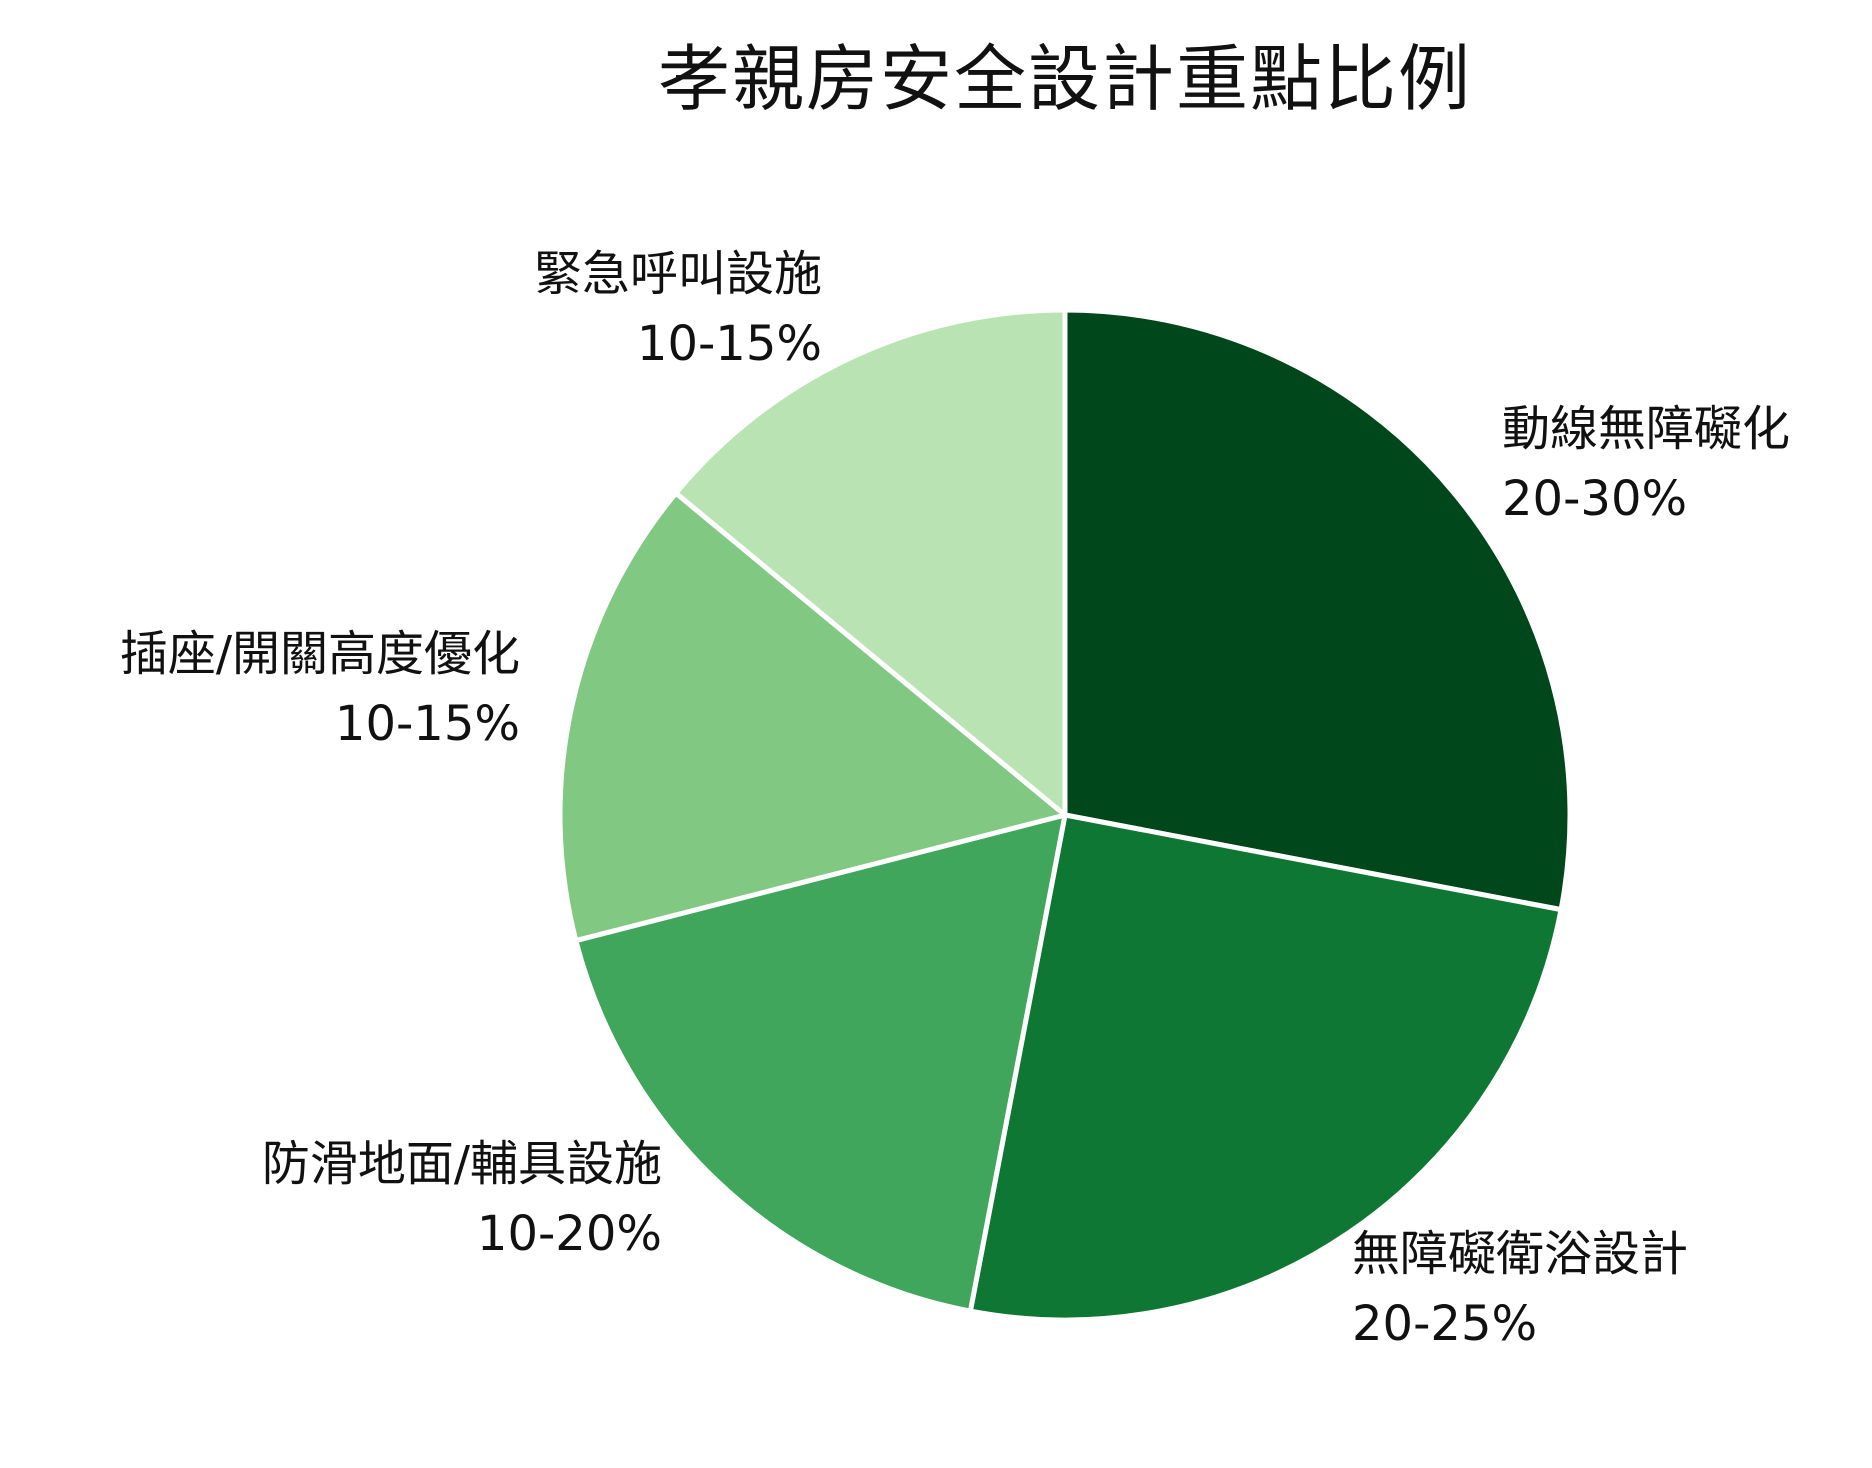 Image resolution: width=1872 pixels, height=1468 pixels. What do you see at coordinates (427, 724) in the screenshot?
I see `slice-label-range-4: 10-15%` at bounding box center [427, 724].